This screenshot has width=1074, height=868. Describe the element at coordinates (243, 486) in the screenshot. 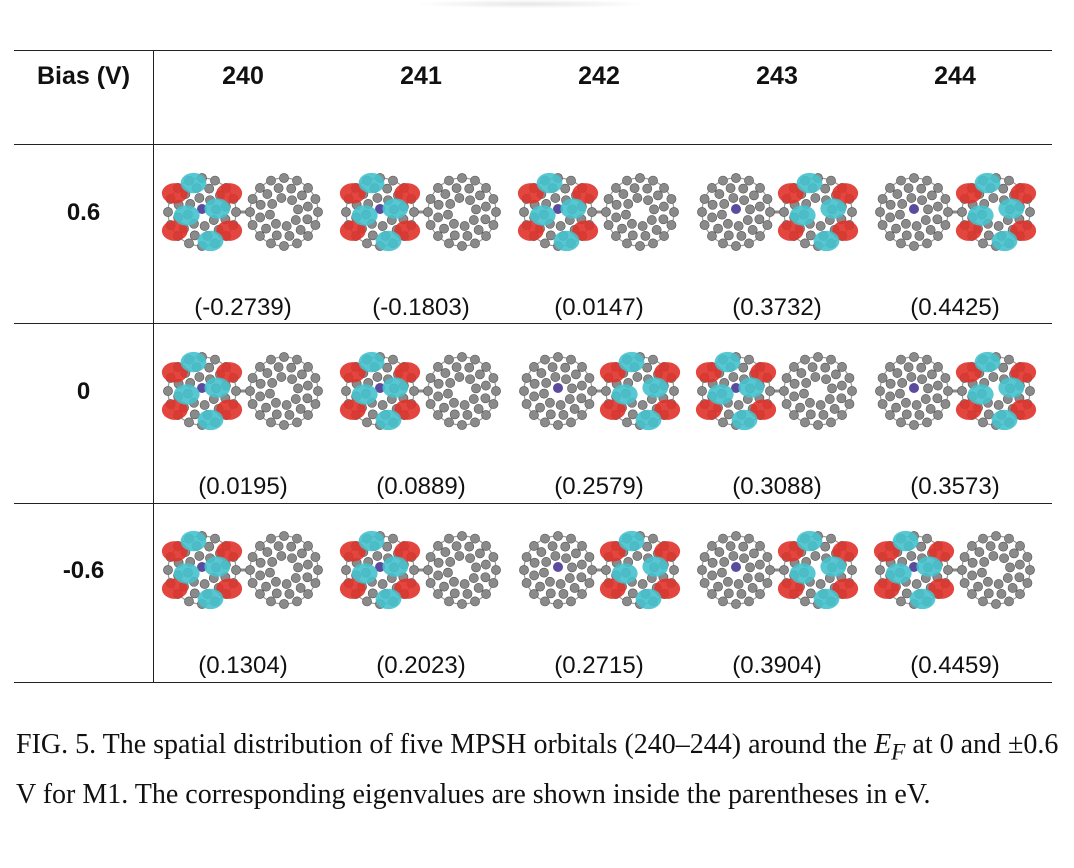

I see `eigenvalue-label: (0.0195)` at that location.